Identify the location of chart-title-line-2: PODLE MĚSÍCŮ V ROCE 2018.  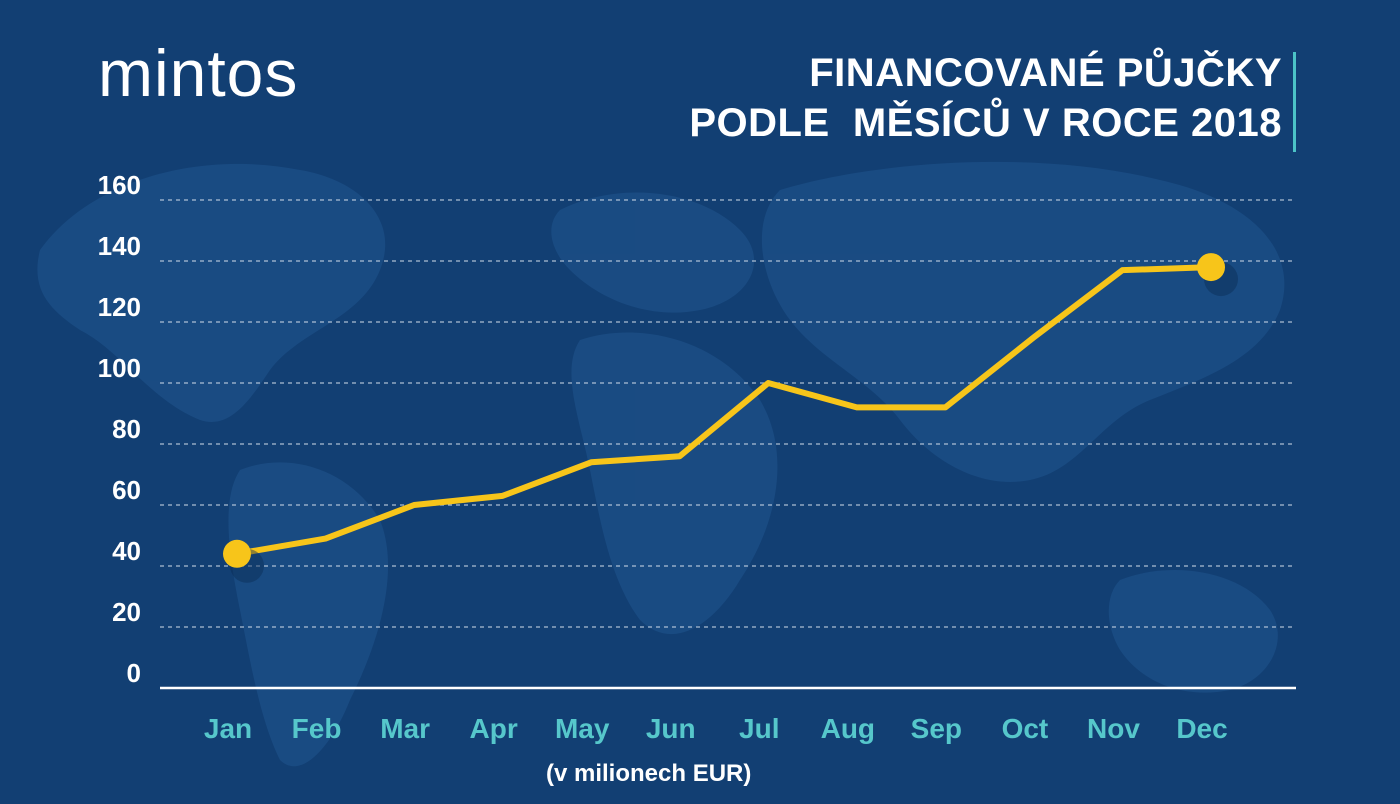
(985, 123).